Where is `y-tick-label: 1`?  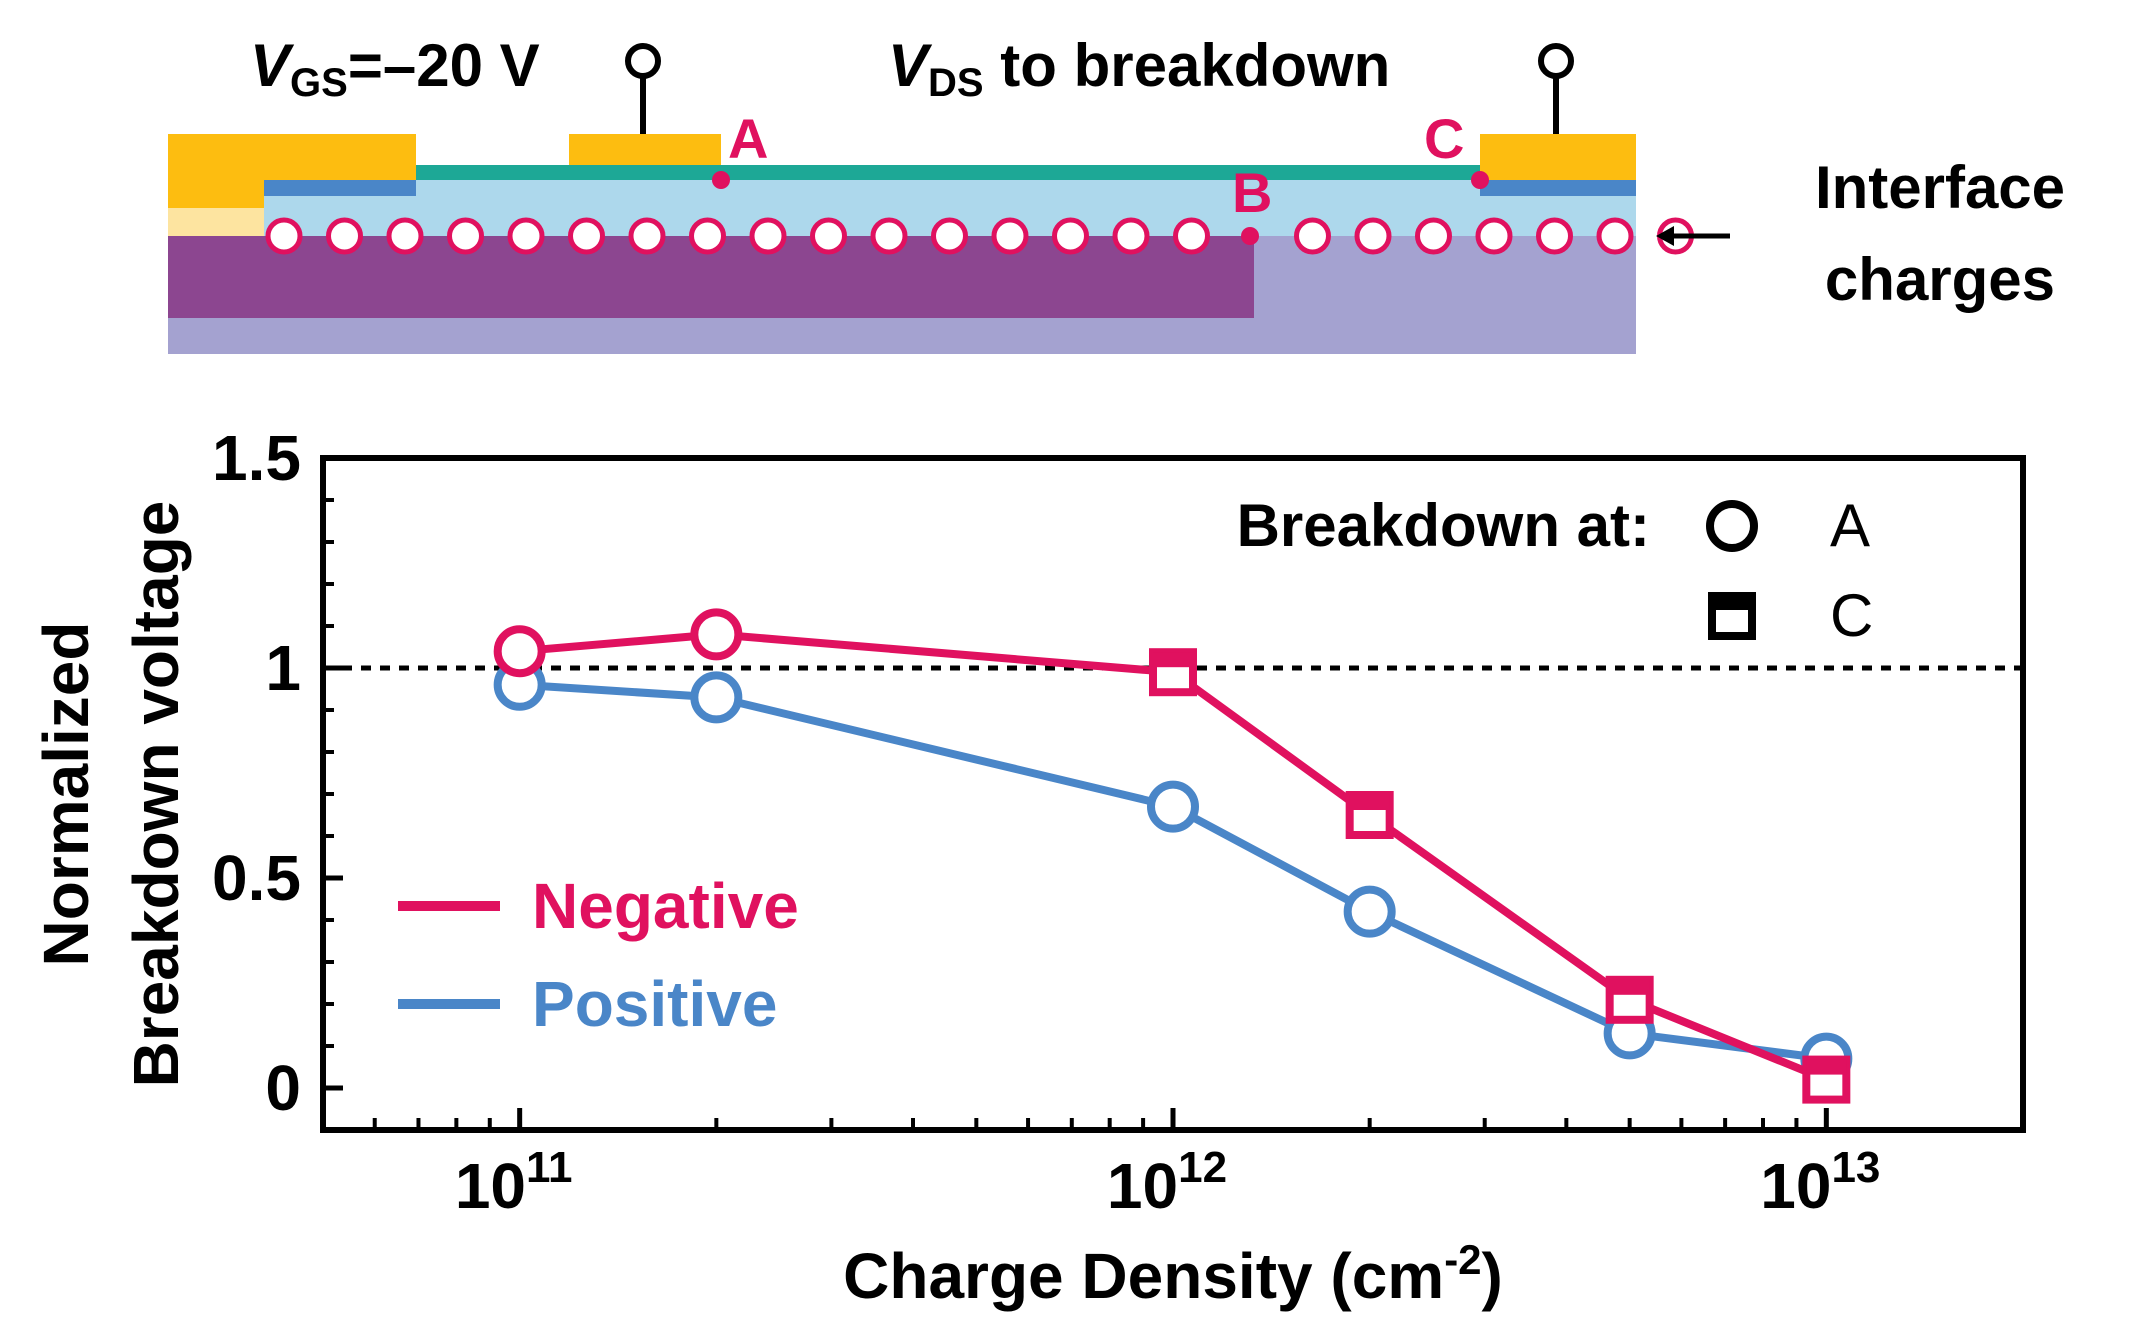
y-tick-label: 1 is located at coordinates (283, 668).